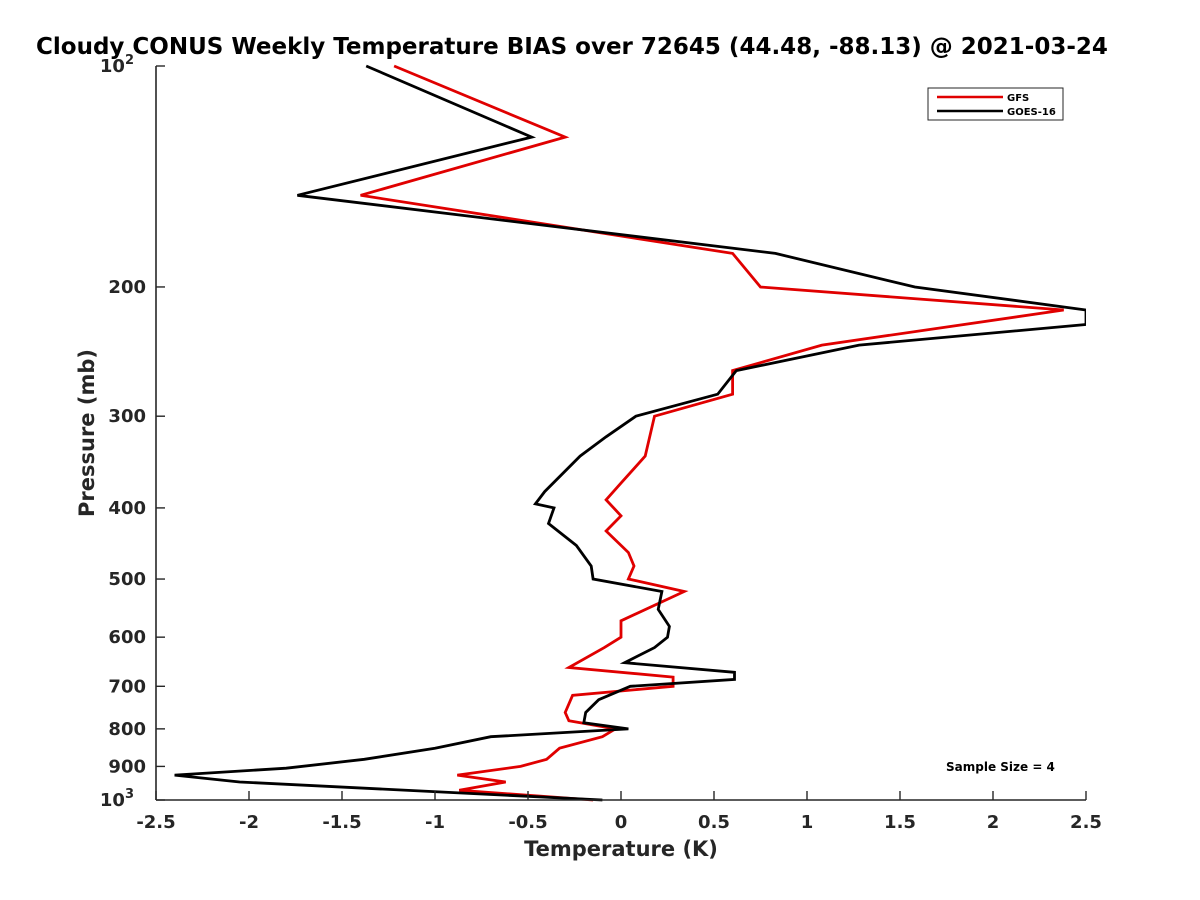 This screenshot has width=1200, height=900. What do you see at coordinates (117, 65) in the screenshot?
I see `y-tick-label: 10²` at bounding box center [117, 65].